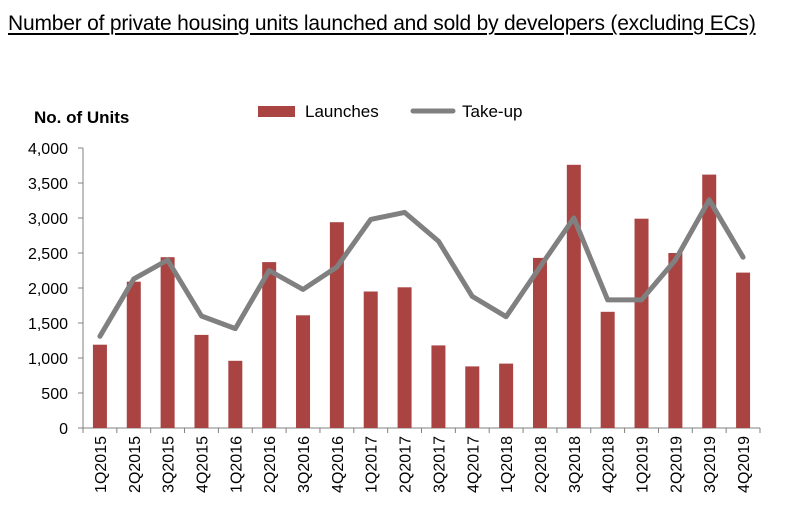  What do you see at coordinates (743, 350) in the screenshot?
I see `bar-launches-4Q2019` at bounding box center [743, 350].